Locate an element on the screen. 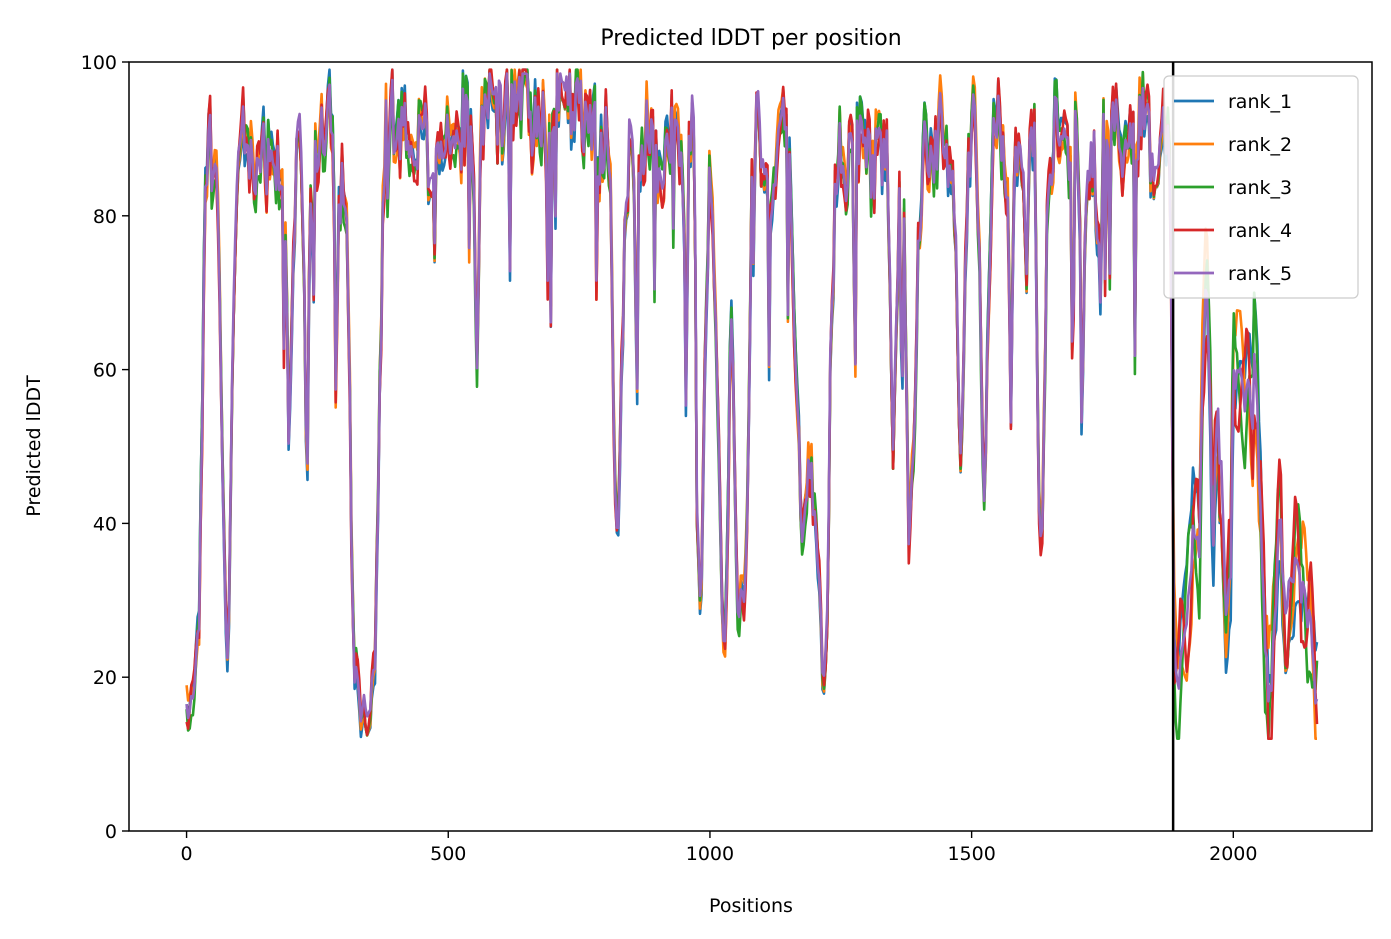 This screenshot has width=1391, height=939. y-tick-label: 80 is located at coordinates (105, 217).